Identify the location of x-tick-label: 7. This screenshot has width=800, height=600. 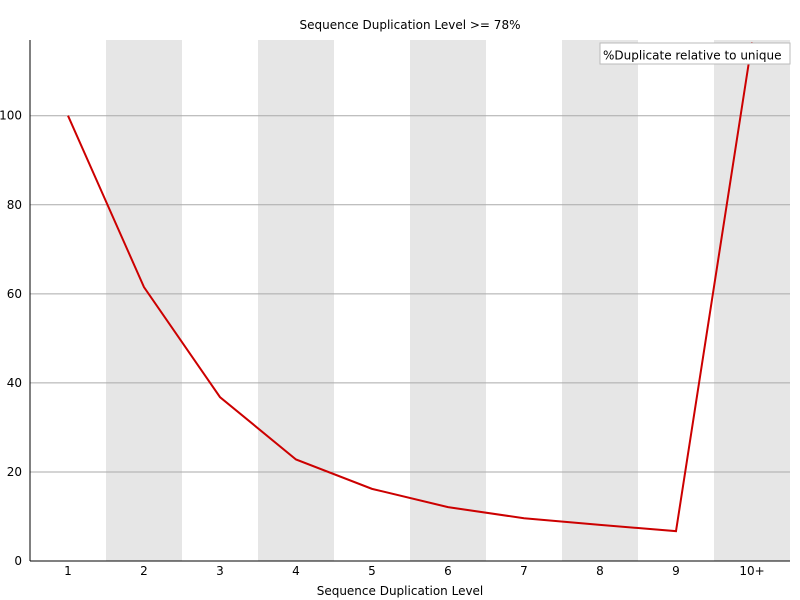
(524, 571).